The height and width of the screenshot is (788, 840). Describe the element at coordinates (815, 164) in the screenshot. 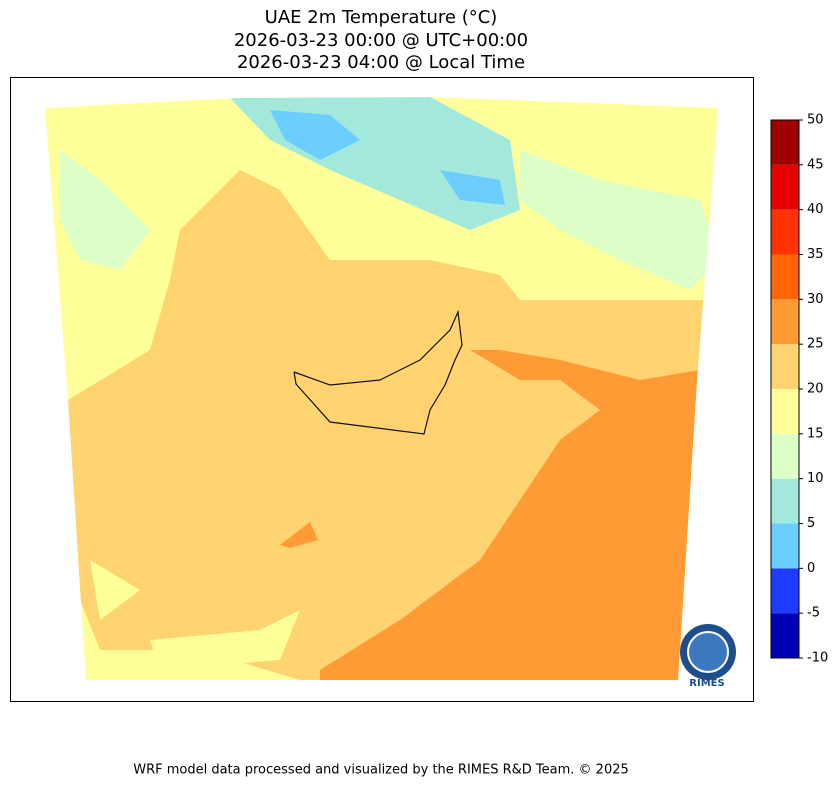

I see `colorbar-tick-label: 45` at that location.